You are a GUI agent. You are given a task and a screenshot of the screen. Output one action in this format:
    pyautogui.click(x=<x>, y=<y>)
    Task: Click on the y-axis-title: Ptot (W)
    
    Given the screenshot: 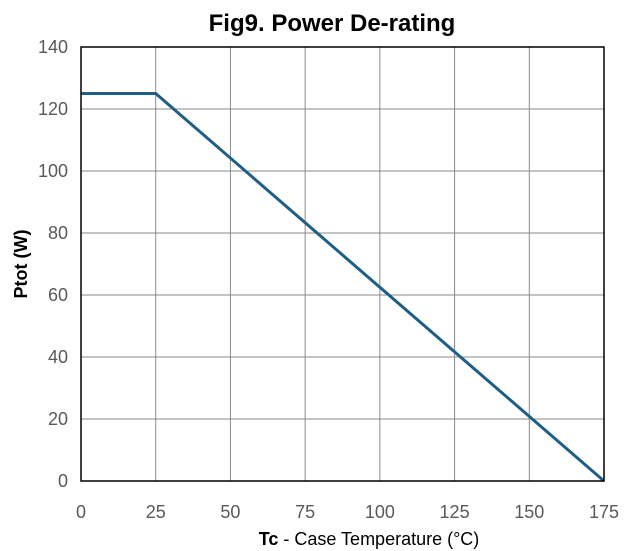 What is the action you would take?
    pyautogui.click(x=21, y=264)
    